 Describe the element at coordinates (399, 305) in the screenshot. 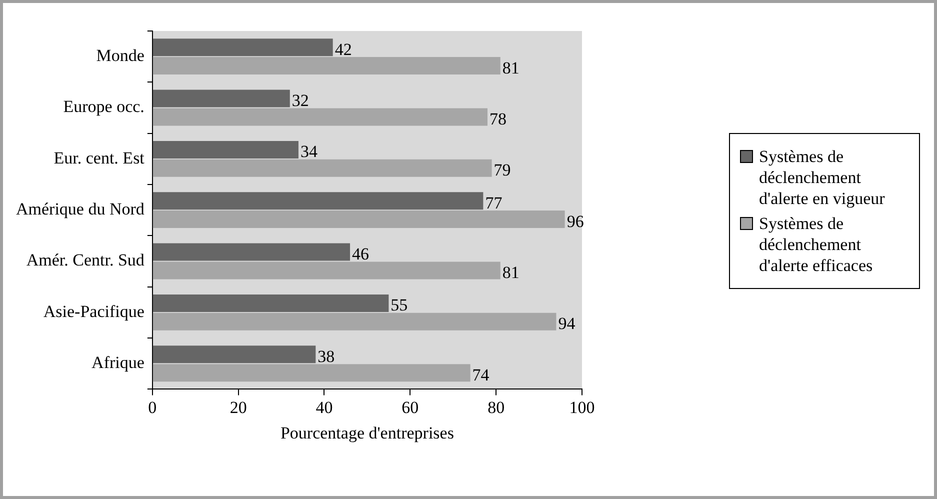

I see `data-label: 55` at that location.